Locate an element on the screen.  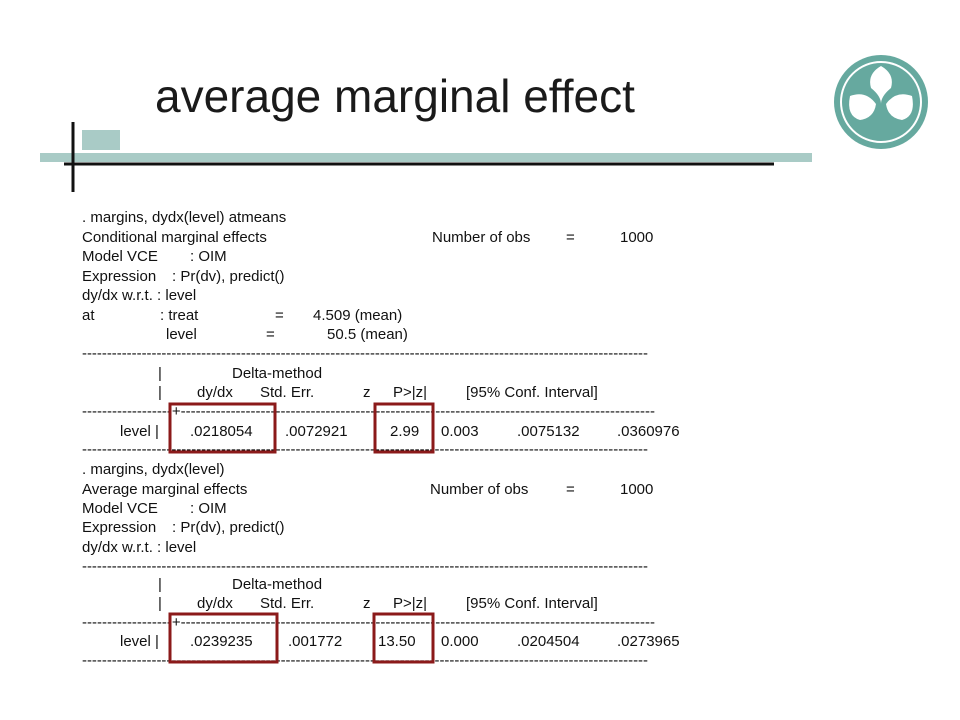
output-text: .0075132 is located at coordinates (548, 431).